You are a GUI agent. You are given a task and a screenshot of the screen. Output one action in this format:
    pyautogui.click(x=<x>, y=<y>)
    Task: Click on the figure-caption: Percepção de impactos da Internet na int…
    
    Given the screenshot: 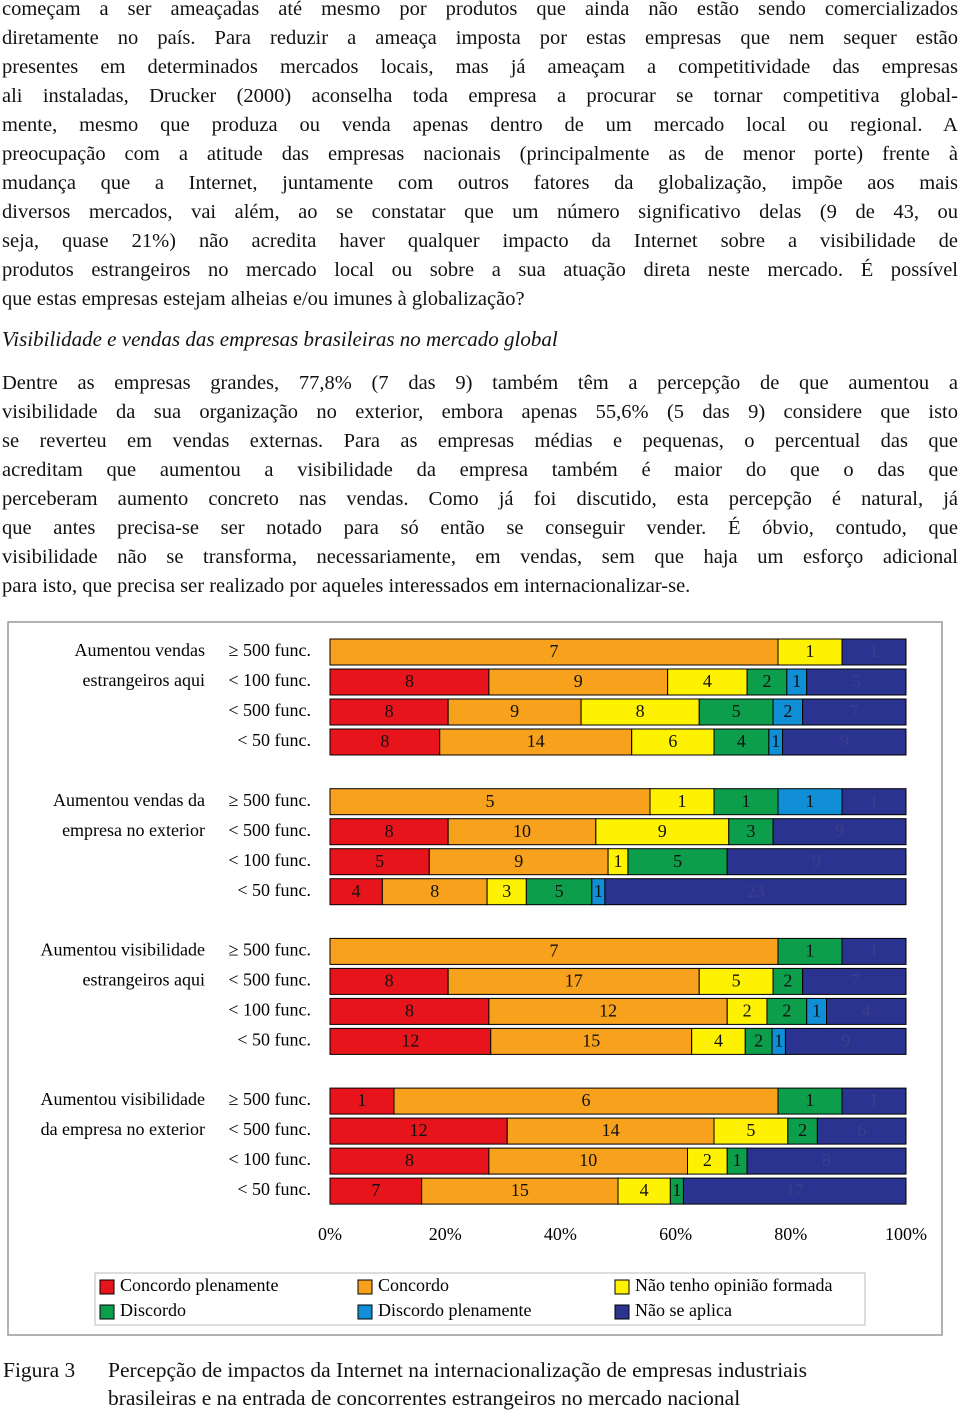 What is the action you would take?
    pyautogui.click(x=457, y=1384)
    